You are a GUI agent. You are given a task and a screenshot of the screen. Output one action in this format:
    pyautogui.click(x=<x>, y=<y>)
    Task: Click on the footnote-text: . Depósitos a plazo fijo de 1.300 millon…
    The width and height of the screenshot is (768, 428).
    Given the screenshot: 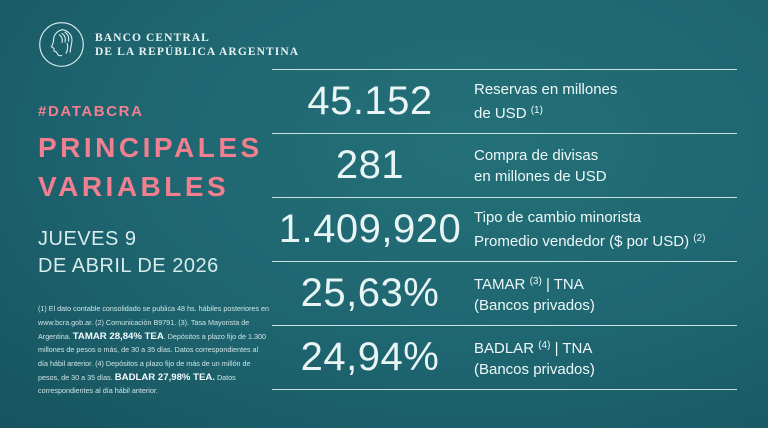 What is the action you would take?
    pyautogui.click(x=152, y=356)
    